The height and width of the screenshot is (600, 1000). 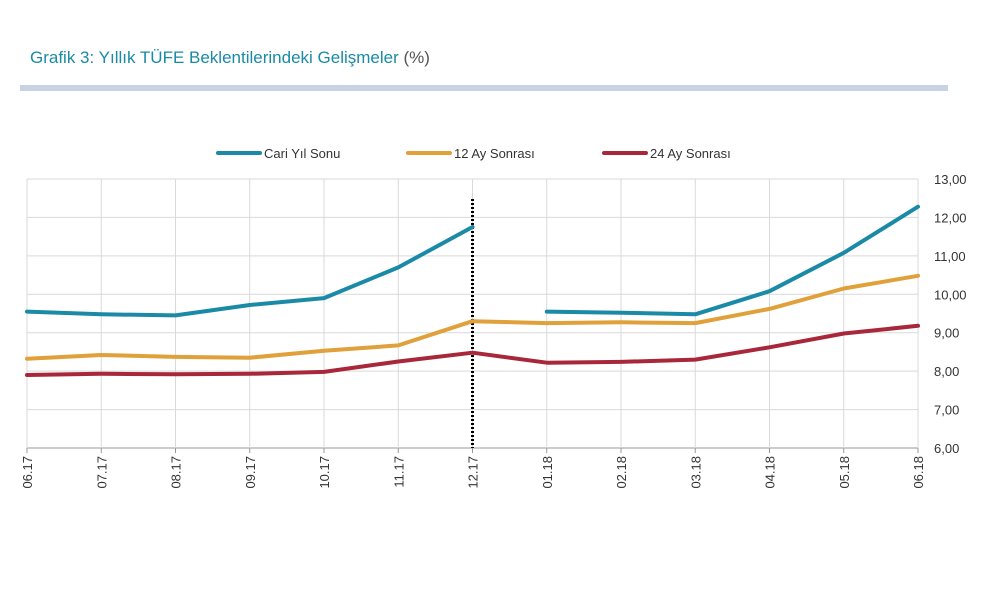 I want to click on y-tick-label: 7,00, so click(x=946, y=410).